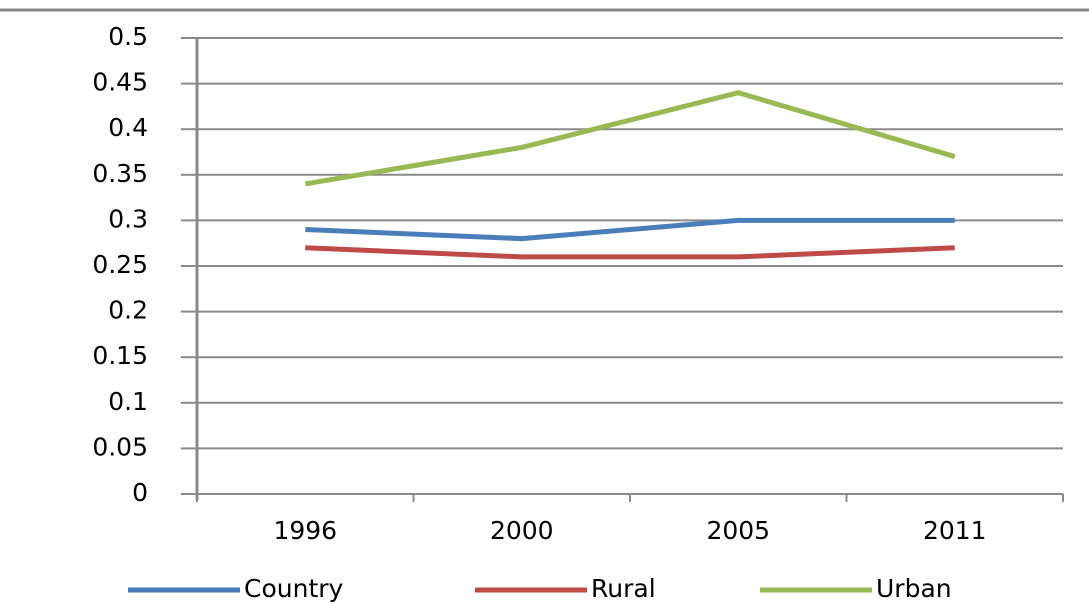  Describe the element at coordinates (305, 530) in the screenshot. I see `x-tick-label: 1996` at that location.